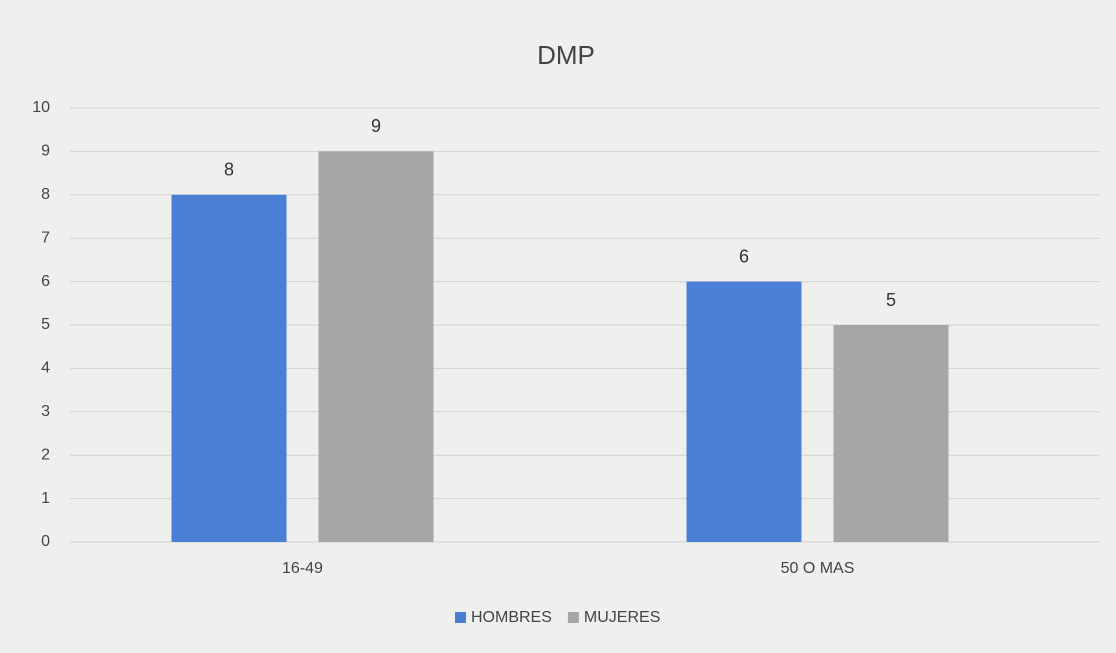  What do you see at coordinates (45, 151) in the screenshot?
I see `y-tick-label: 9` at bounding box center [45, 151].